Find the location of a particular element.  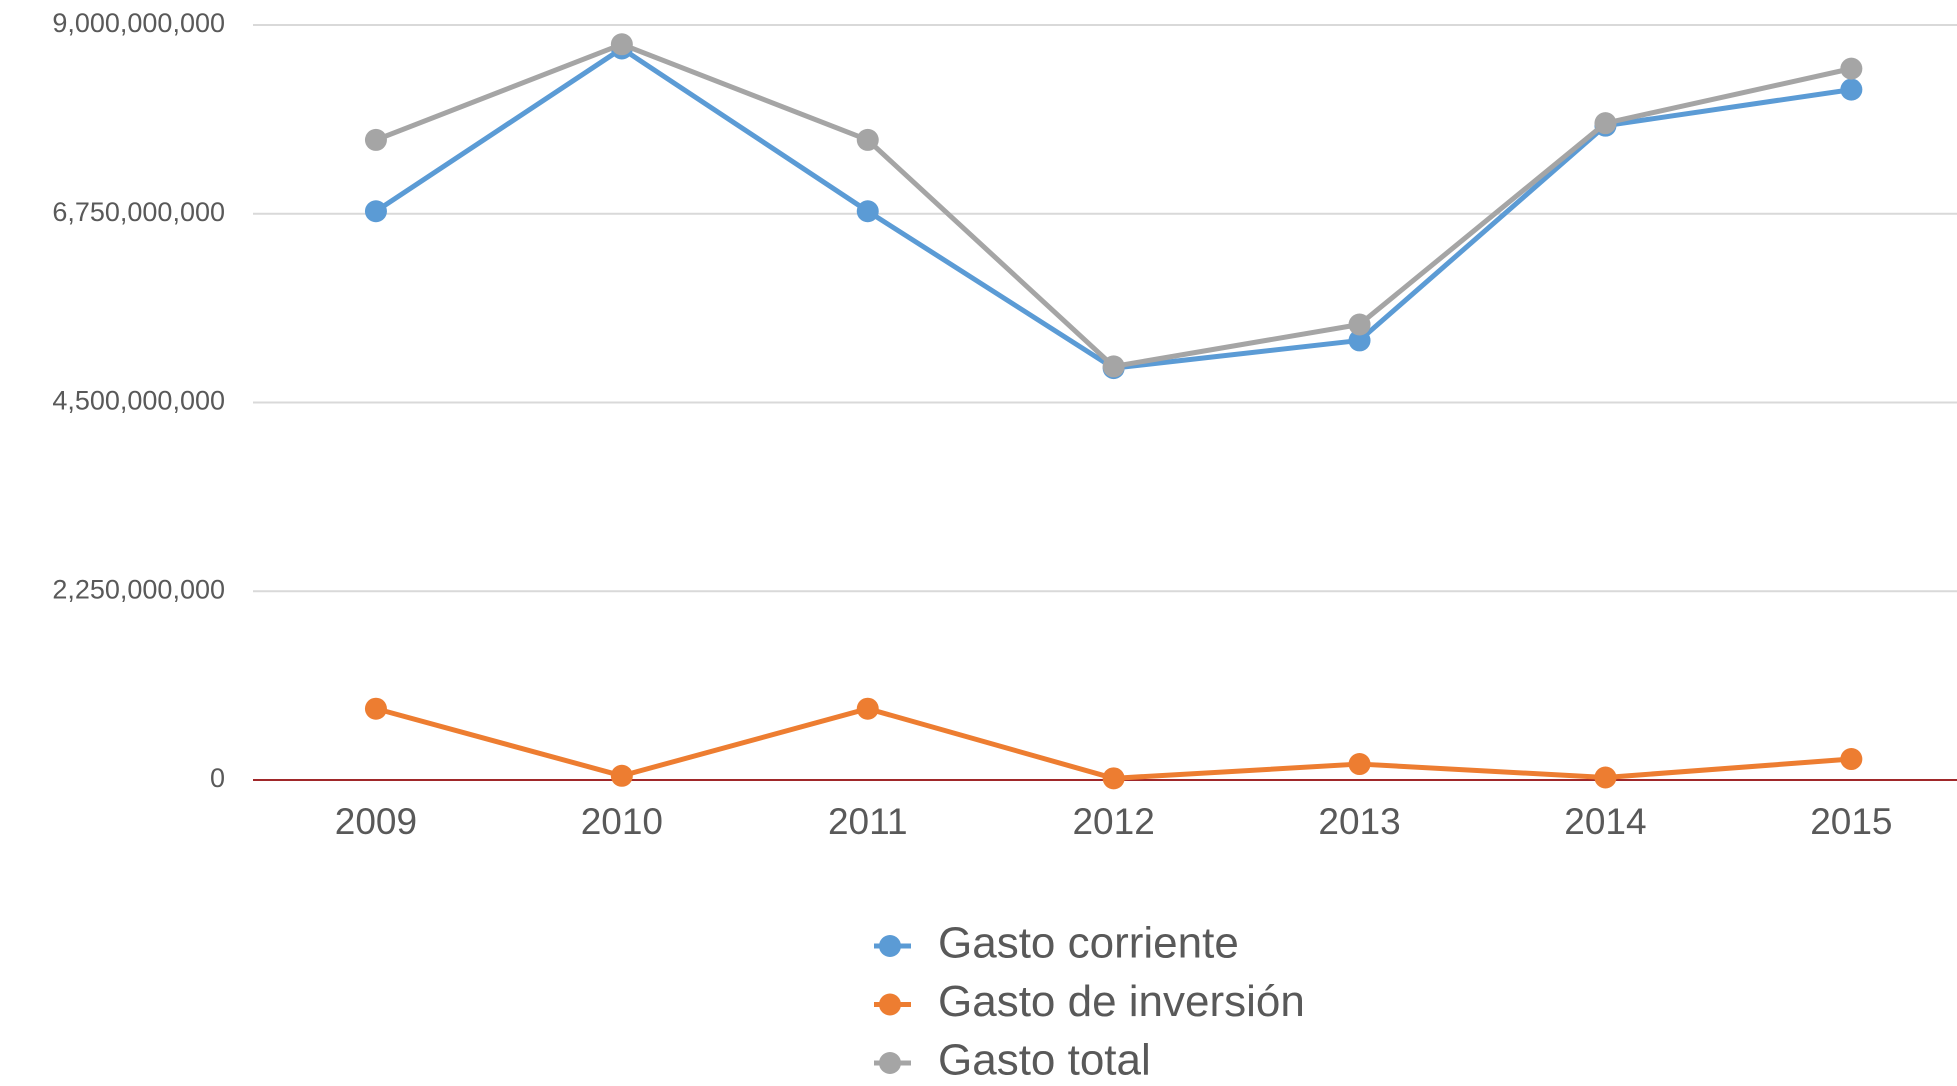

legend-label: Gasto total is located at coordinates (1044, 1060).